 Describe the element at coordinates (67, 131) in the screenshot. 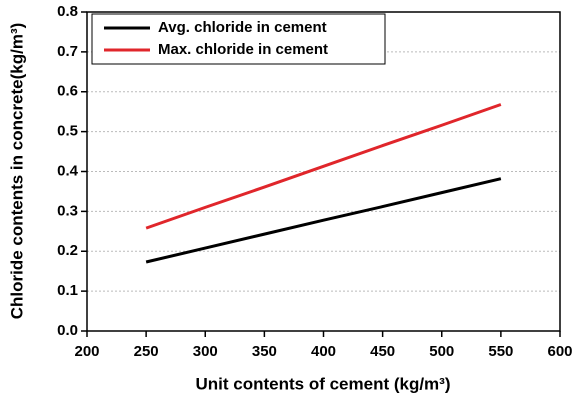

I see `y-tick-label: 0.5` at that location.